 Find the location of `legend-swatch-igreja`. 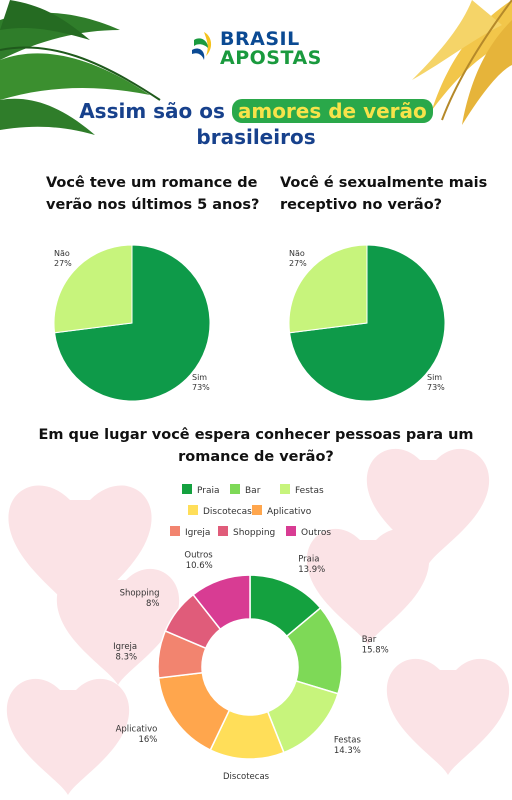

legend-swatch-igreja is located at coordinates (175, 531).